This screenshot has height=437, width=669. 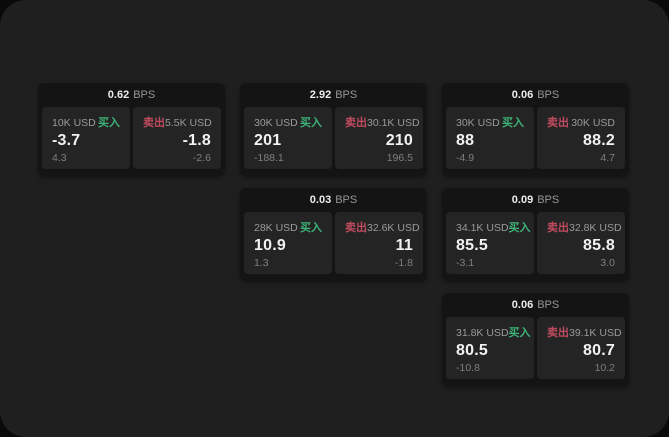 I want to click on bps-header: 0.03 BPS, so click(x=333, y=200).